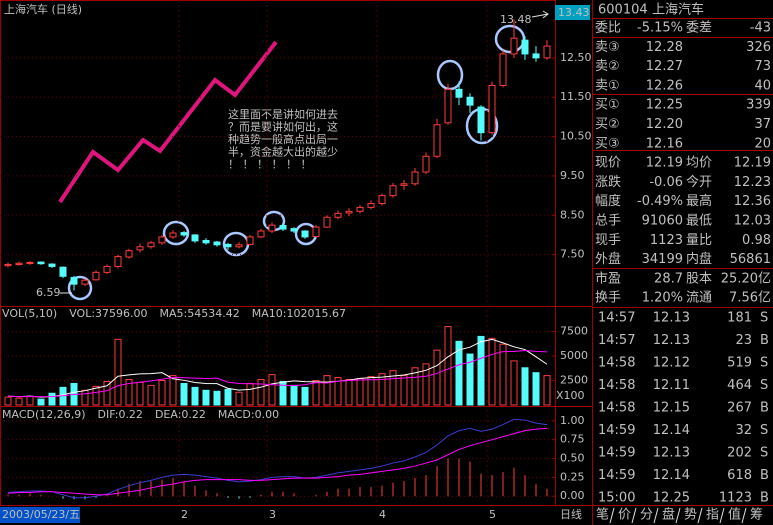 The height and width of the screenshot is (525, 773). I want to click on tab: 指, so click(712, 515).